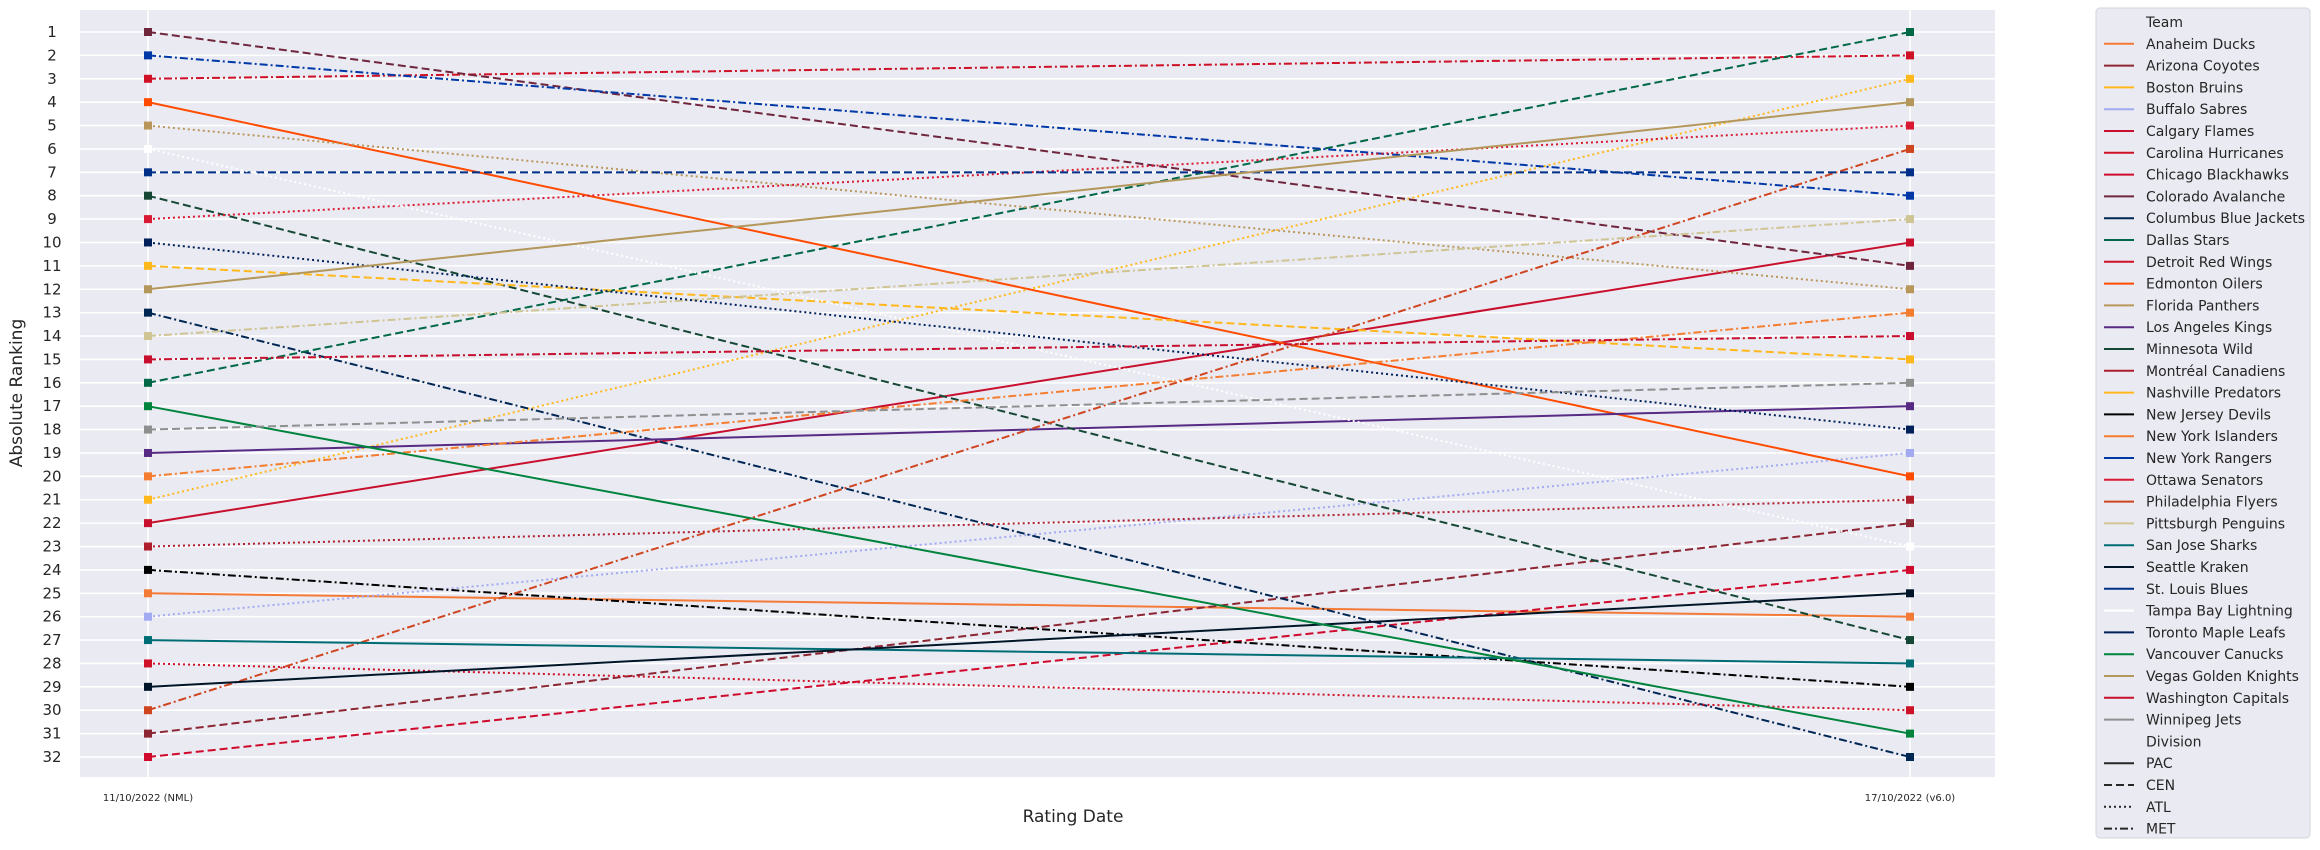  Describe the element at coordinates (52, 172) in the screenshot. I see `y-tick-label: 7` at that location.